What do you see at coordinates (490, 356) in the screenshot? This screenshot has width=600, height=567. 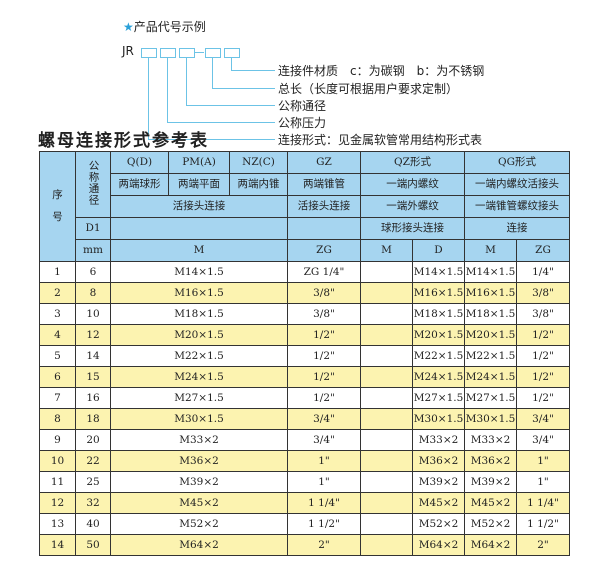 I see `cell-qgm: M22×1.5` at bounding box center [490, 356].